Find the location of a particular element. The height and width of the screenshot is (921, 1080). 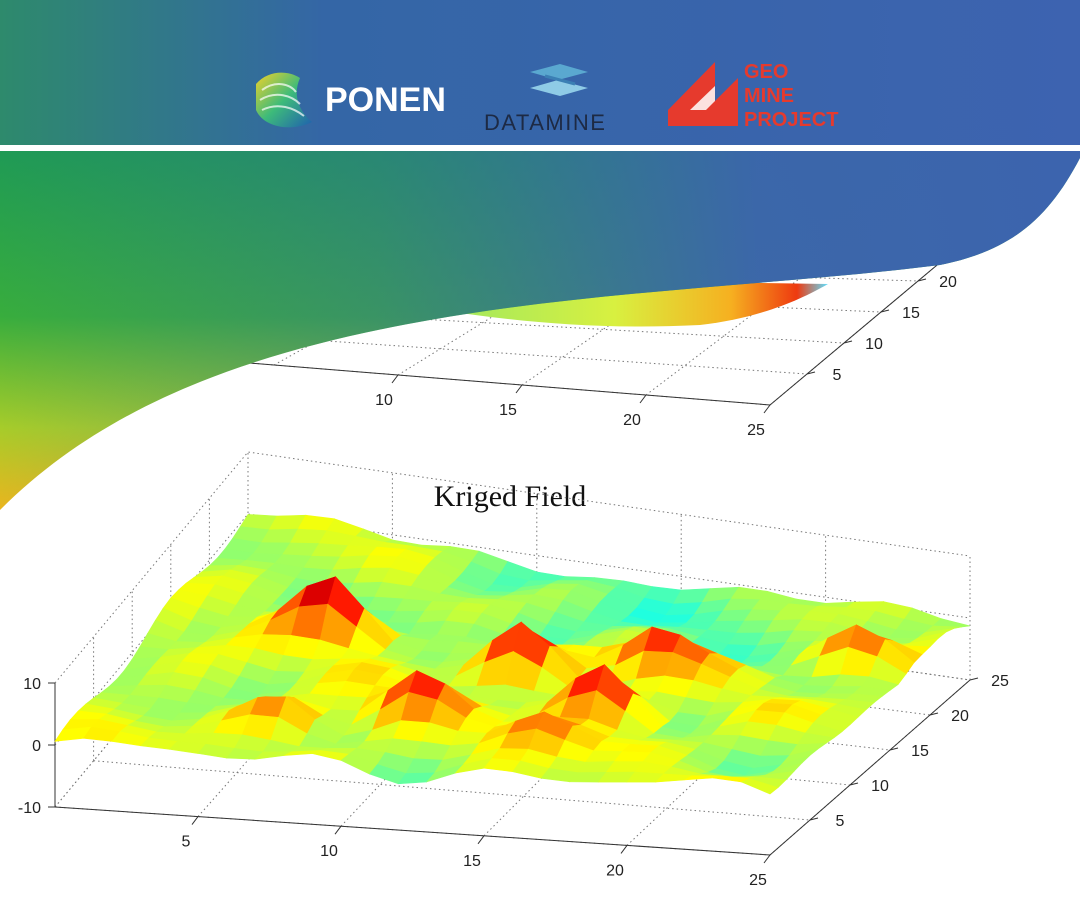

x-tick-label: 5 is located at coordinates (186, 842).